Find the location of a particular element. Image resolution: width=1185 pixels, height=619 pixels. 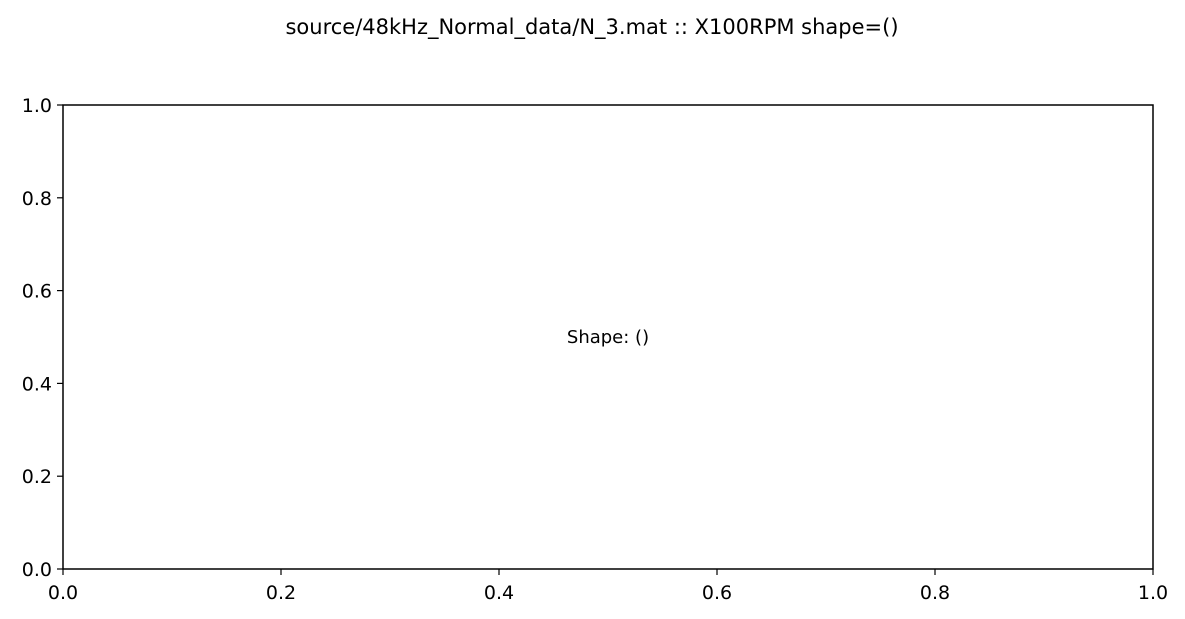

x-tick-label: 0.2 is located at coordinates (281, 593).